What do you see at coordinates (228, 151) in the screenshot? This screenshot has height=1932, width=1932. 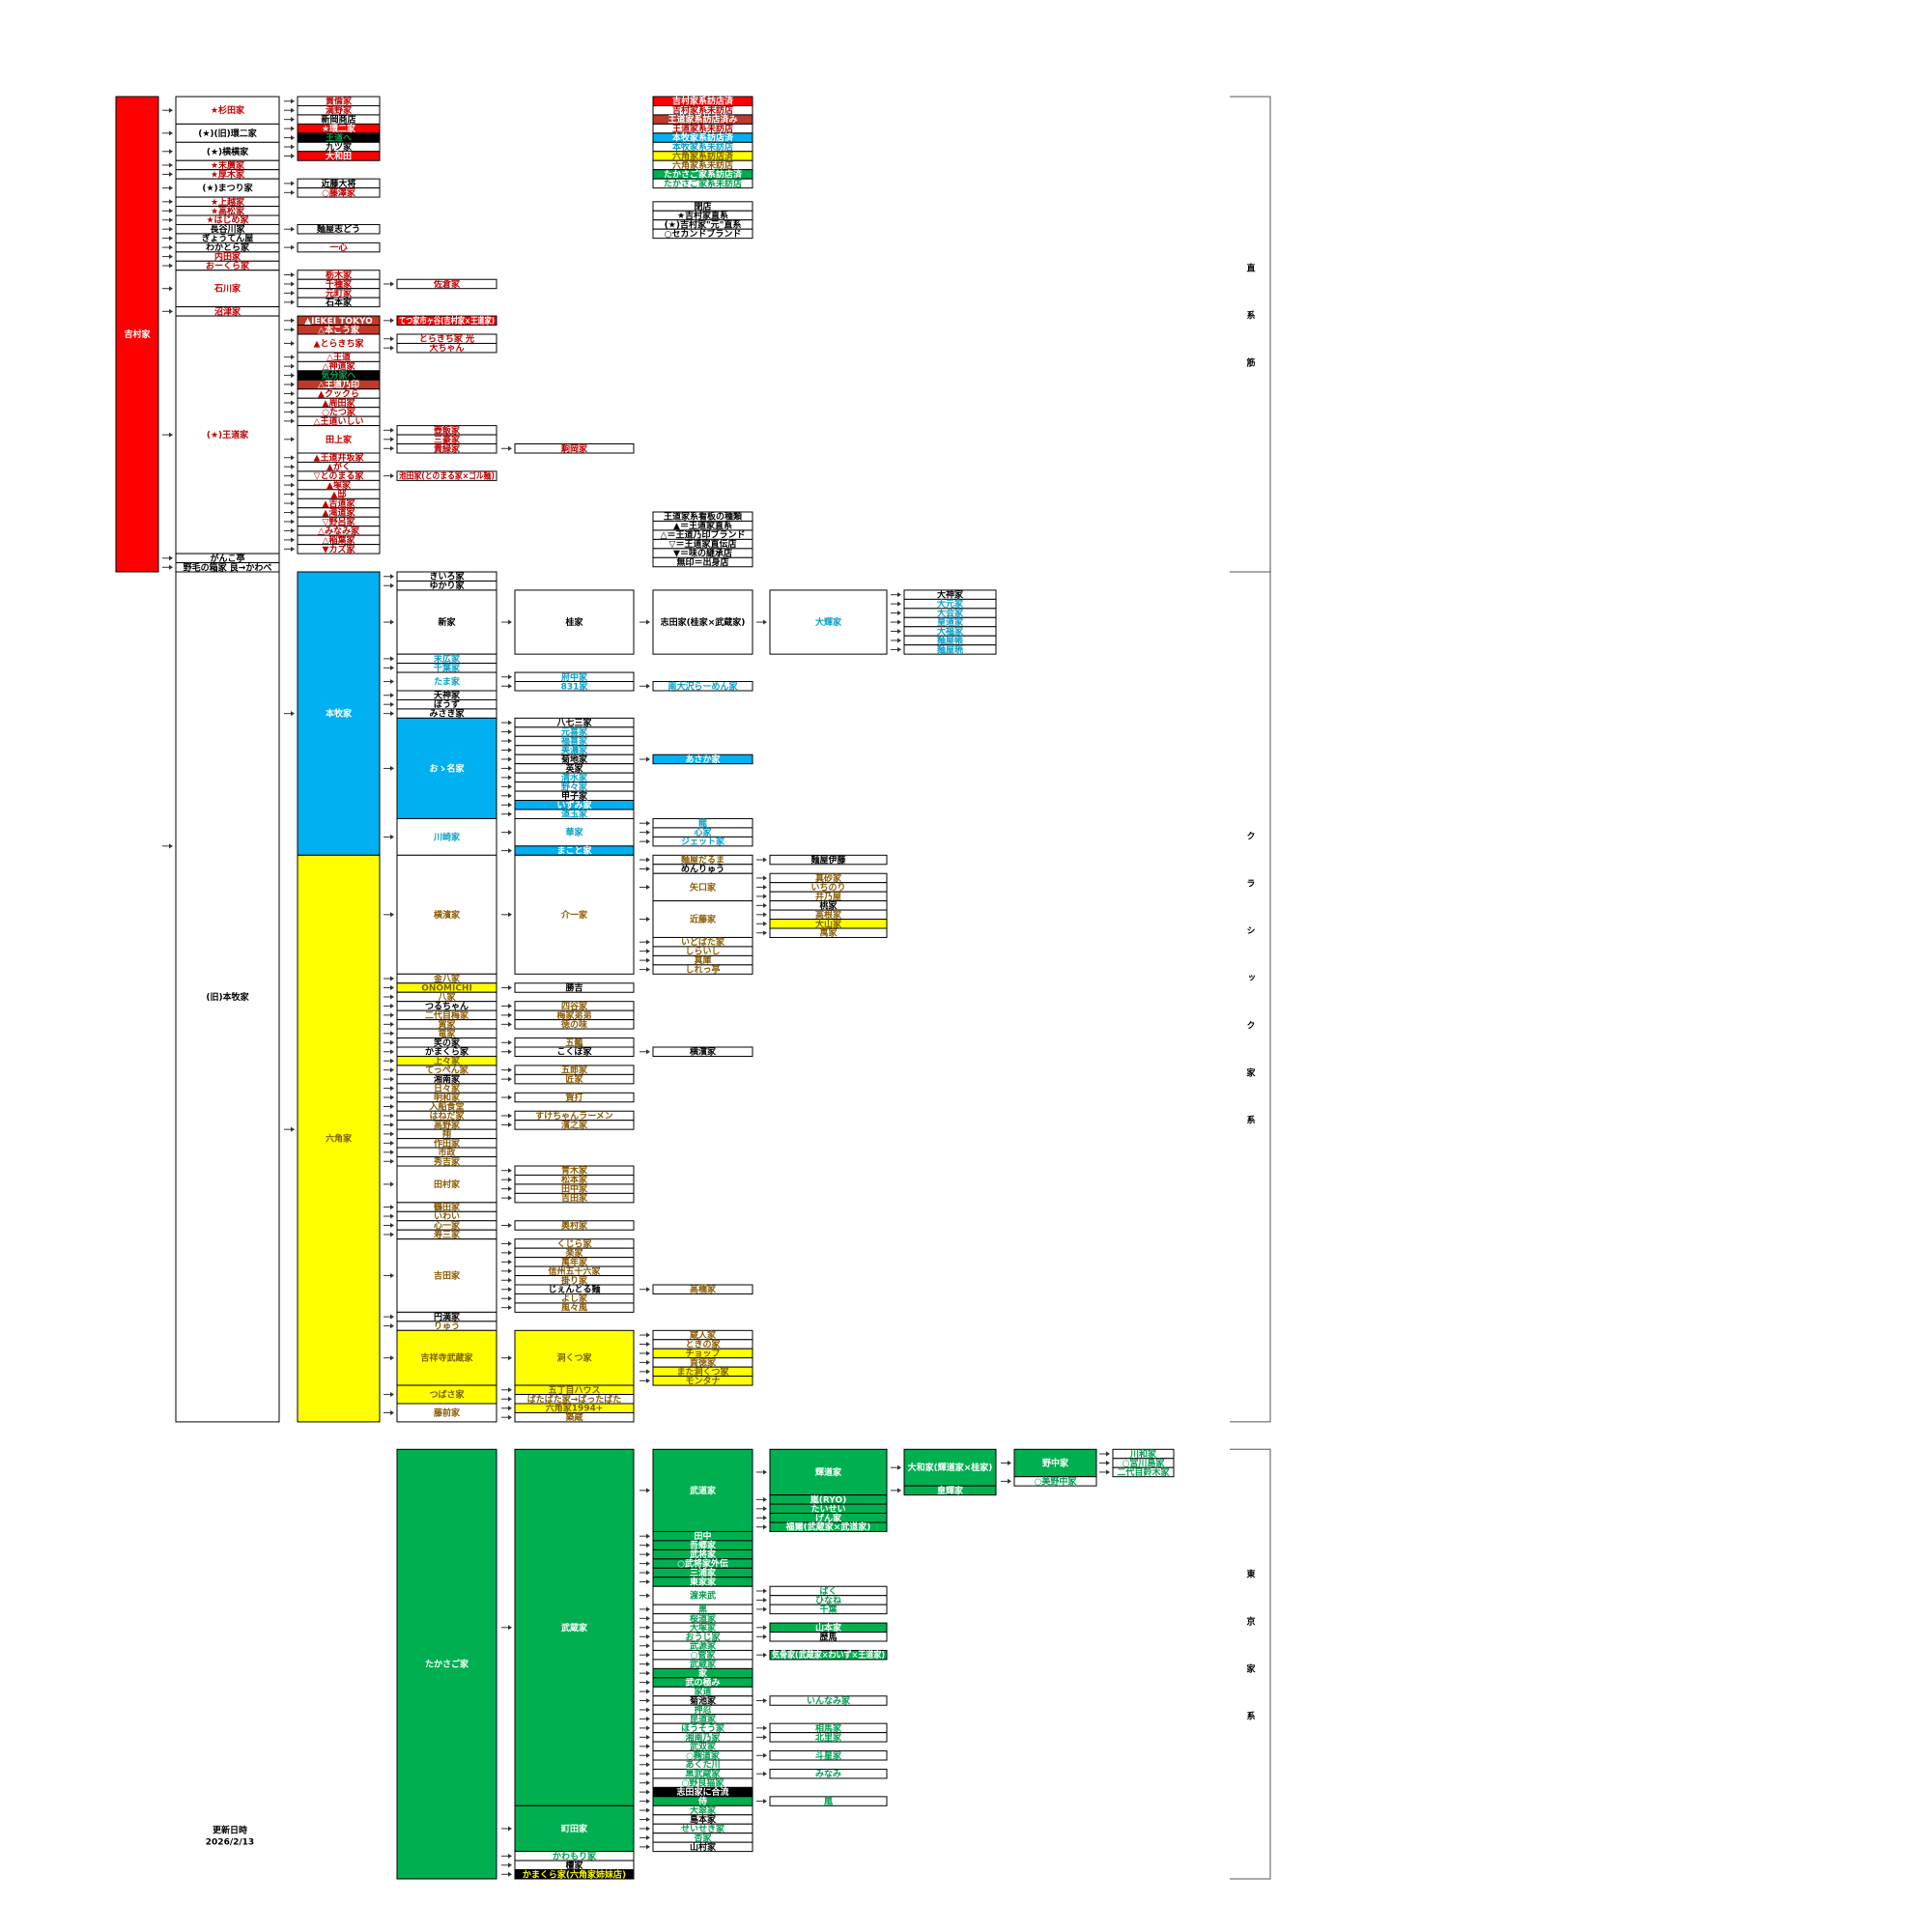 I see `node-label: (★)横横家` at bounding box center [228, 151].